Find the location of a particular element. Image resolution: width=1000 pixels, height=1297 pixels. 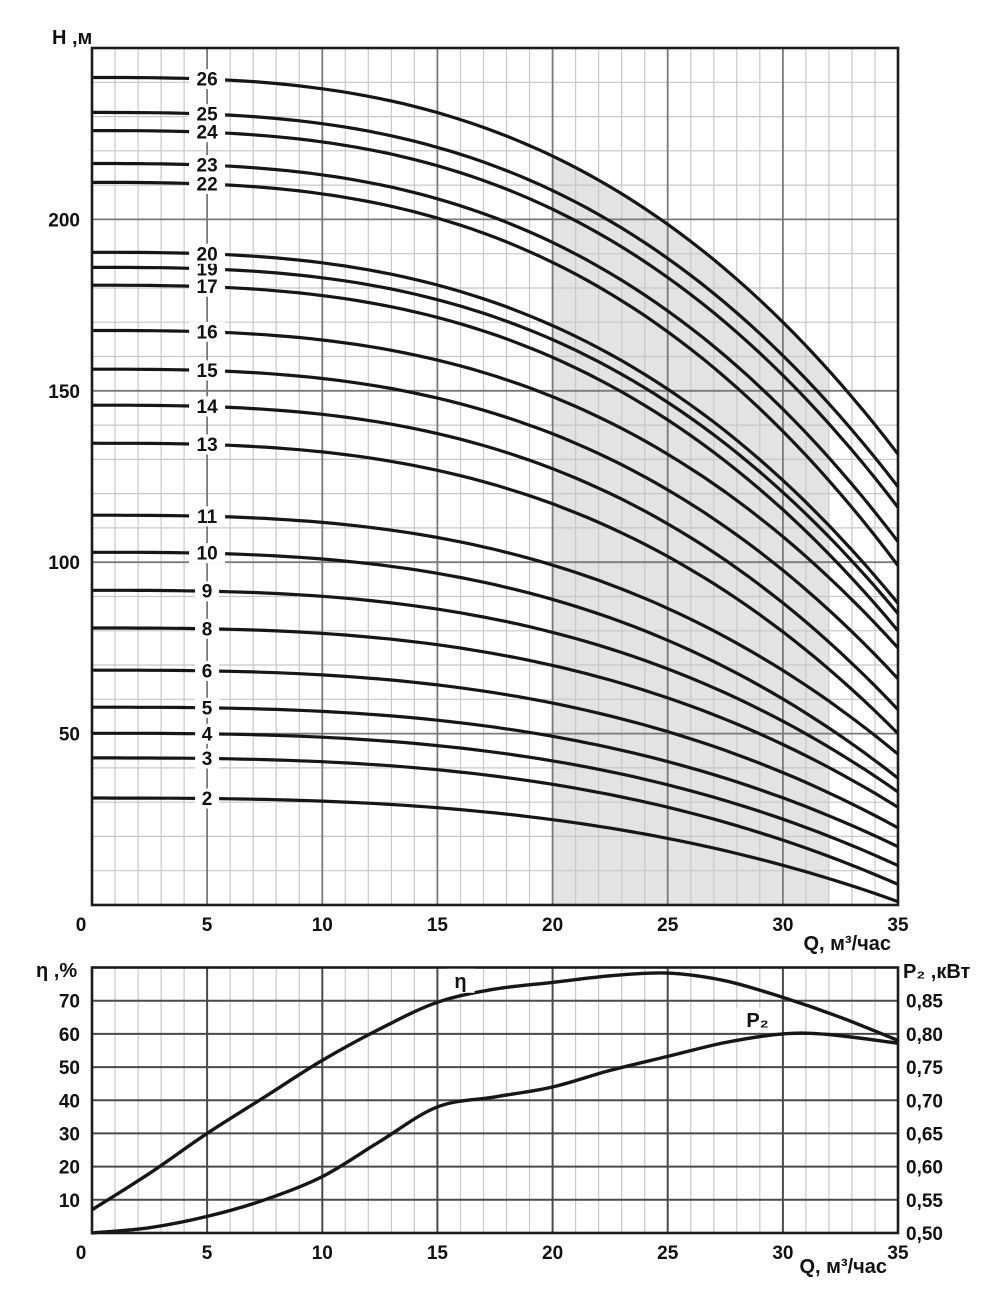

p2-tick-label: 0,75 is located at coordinates (924, 1068).